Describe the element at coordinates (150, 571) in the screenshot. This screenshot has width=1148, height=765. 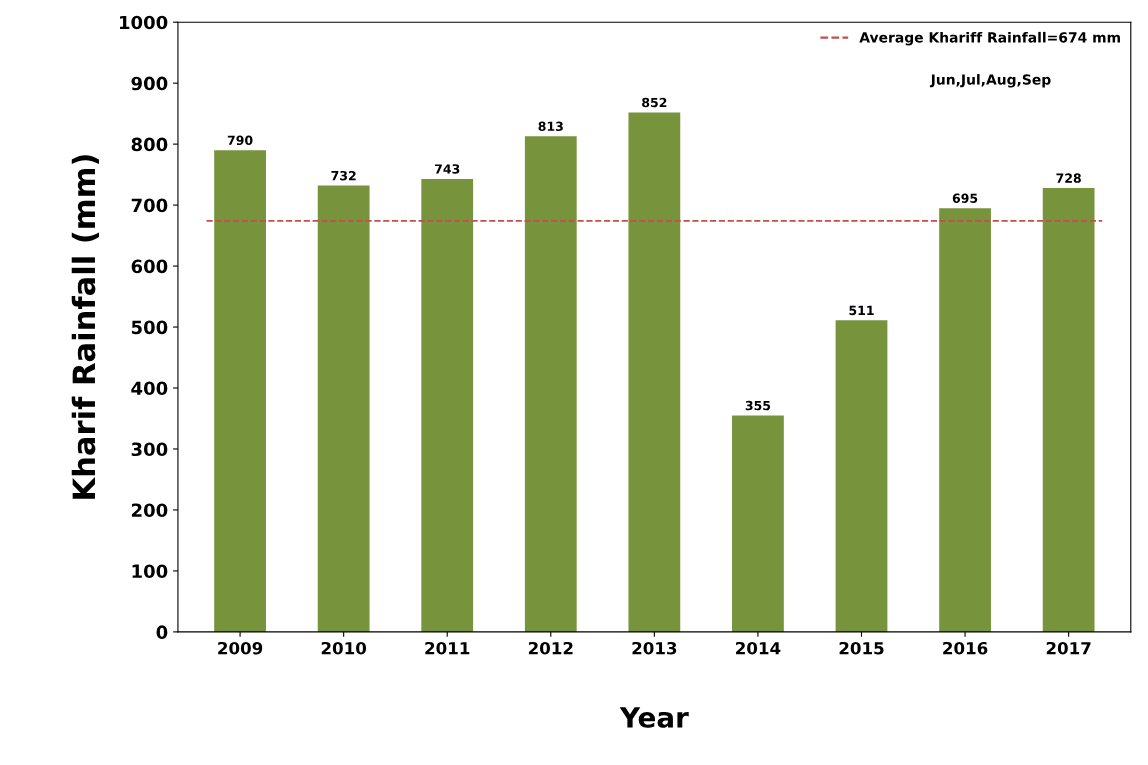
I see `y-tick-label: 100` at that location.